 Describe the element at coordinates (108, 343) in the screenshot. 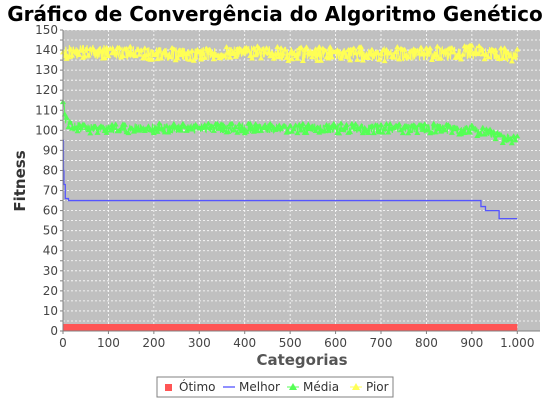

I see `x-tick-label: 100` at that location.